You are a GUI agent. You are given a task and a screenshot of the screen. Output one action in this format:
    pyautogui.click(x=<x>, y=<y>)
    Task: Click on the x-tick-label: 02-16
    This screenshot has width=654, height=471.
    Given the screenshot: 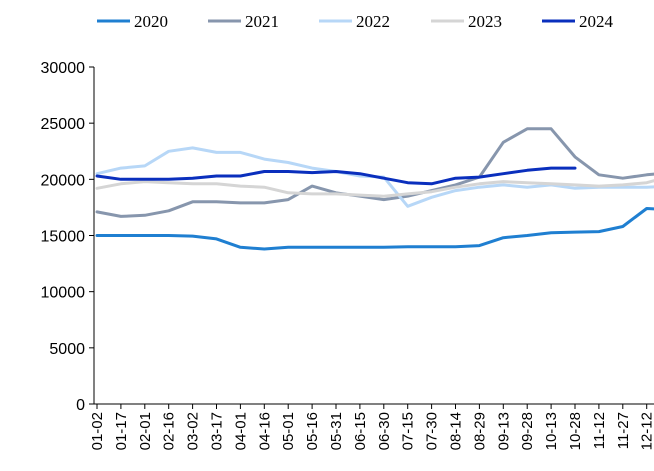 What is the action you would take?
    pyautogui.click(x=169, y=431)
    